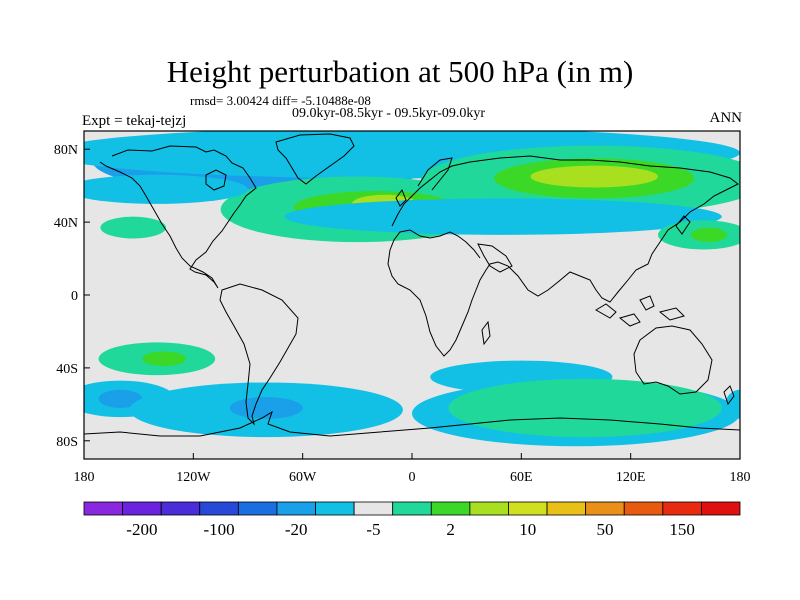 Image resolution: width=800 pixels, height=600 pixels. I want to click on coastline-australia, so click(673, 360).